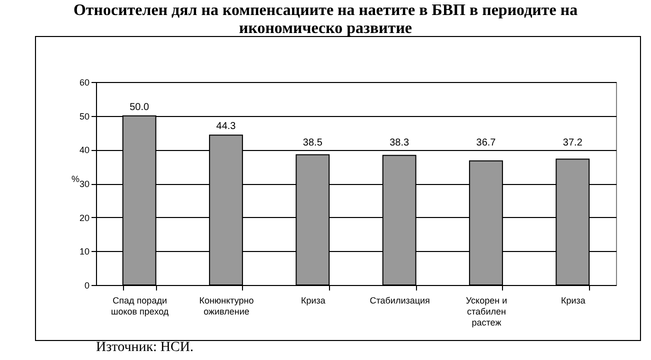 This screenshot has width=651, height=360. What do you see at coordinates (84, 150) in the screenshot?
I see `y-tick-label: 40` at bounding box center [84, 150].